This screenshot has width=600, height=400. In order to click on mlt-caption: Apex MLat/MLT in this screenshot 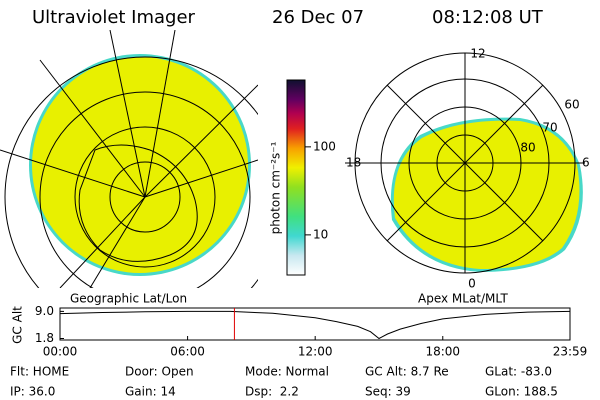, I will do `click(463, 299)`.